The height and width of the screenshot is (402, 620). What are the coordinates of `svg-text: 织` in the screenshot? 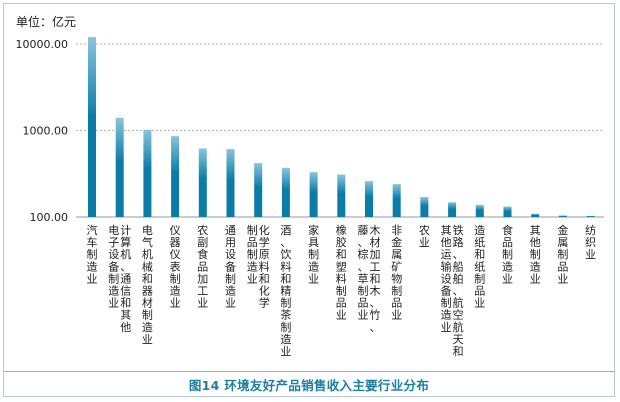 It's located at (590, 242).